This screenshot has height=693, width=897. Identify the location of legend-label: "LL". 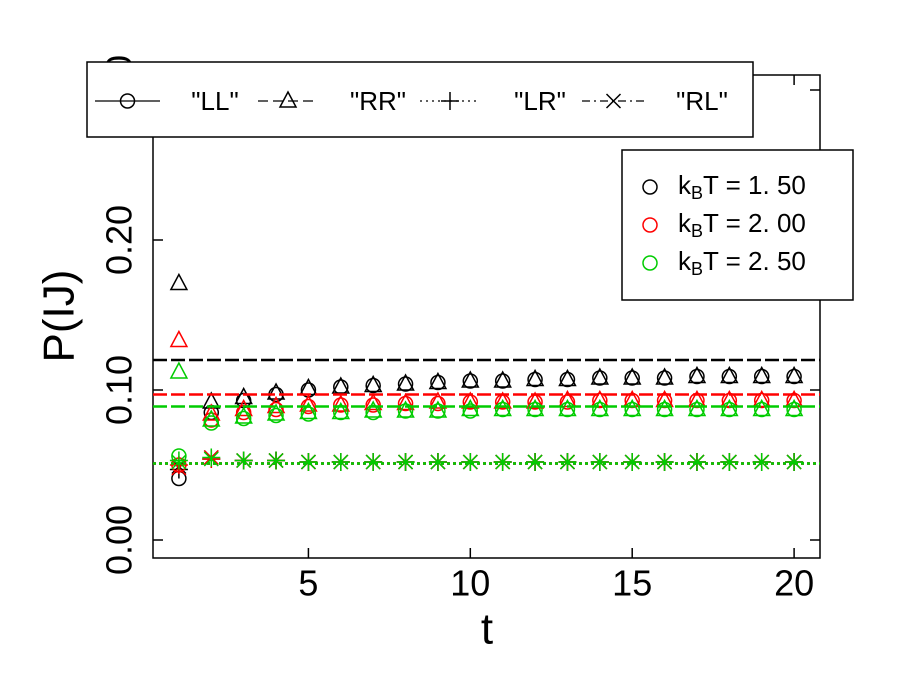
(214, 101).